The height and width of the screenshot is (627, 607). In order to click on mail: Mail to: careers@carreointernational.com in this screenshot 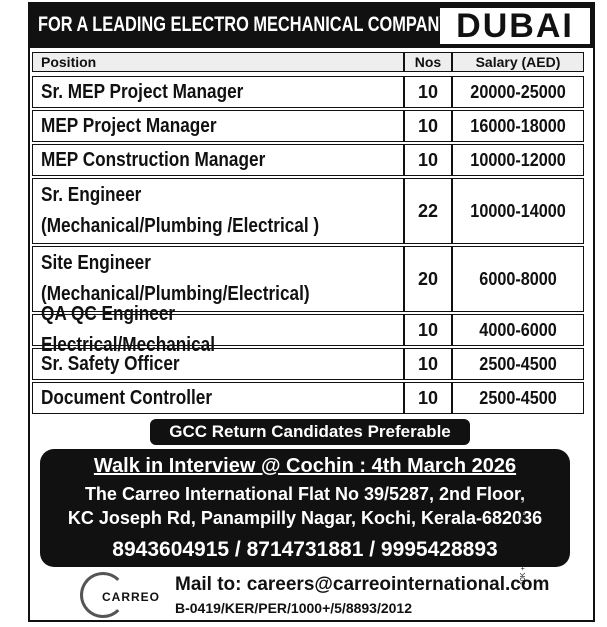, I will do `click(362, 584)`.